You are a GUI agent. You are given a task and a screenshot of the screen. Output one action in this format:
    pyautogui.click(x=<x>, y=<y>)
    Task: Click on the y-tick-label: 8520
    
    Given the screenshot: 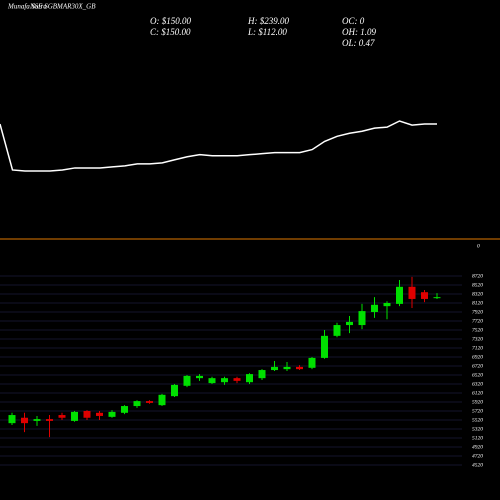 What is the action you would take?
    pyautogui.click(x=477, y=285)
    